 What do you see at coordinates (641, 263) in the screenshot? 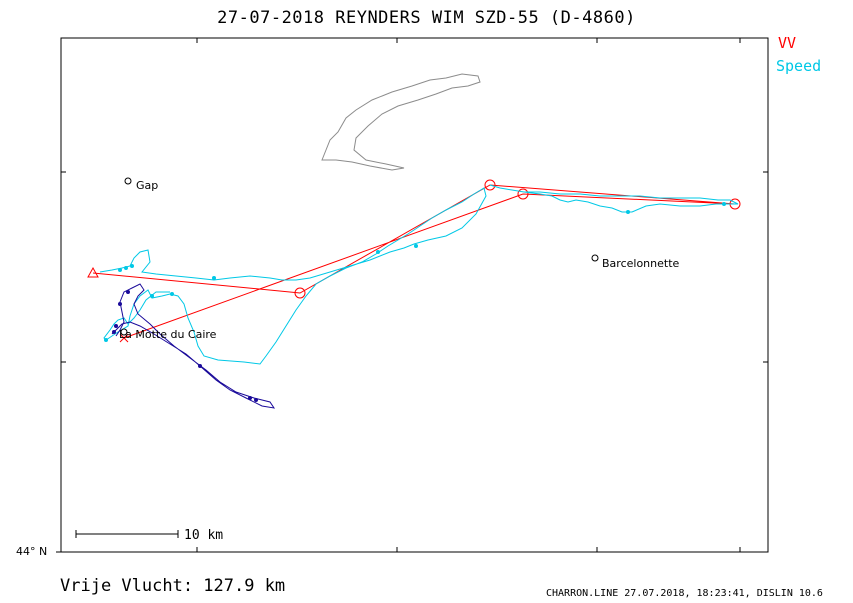
I see `place-label: Barcelonnette` at bounding box center [641, 263].